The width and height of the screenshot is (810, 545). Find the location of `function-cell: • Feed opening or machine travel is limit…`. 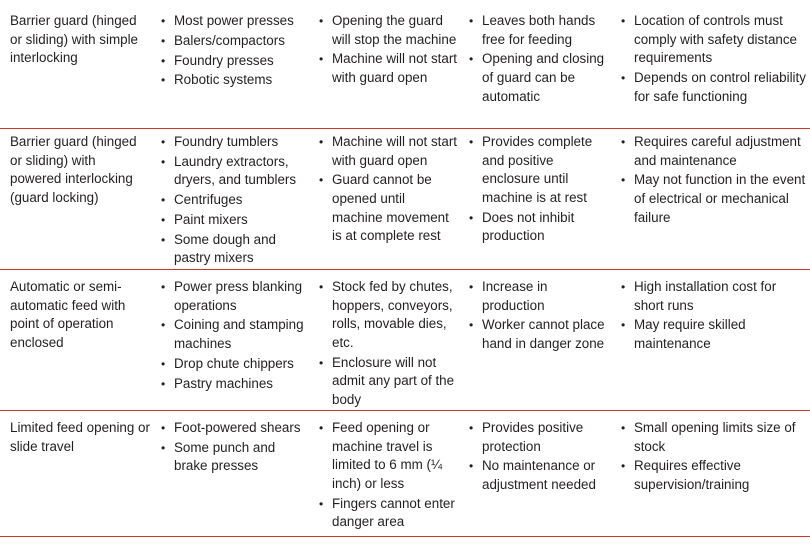

function-cell: • Feed opening or machine travel is limit… is located at coordinates (388, 476).